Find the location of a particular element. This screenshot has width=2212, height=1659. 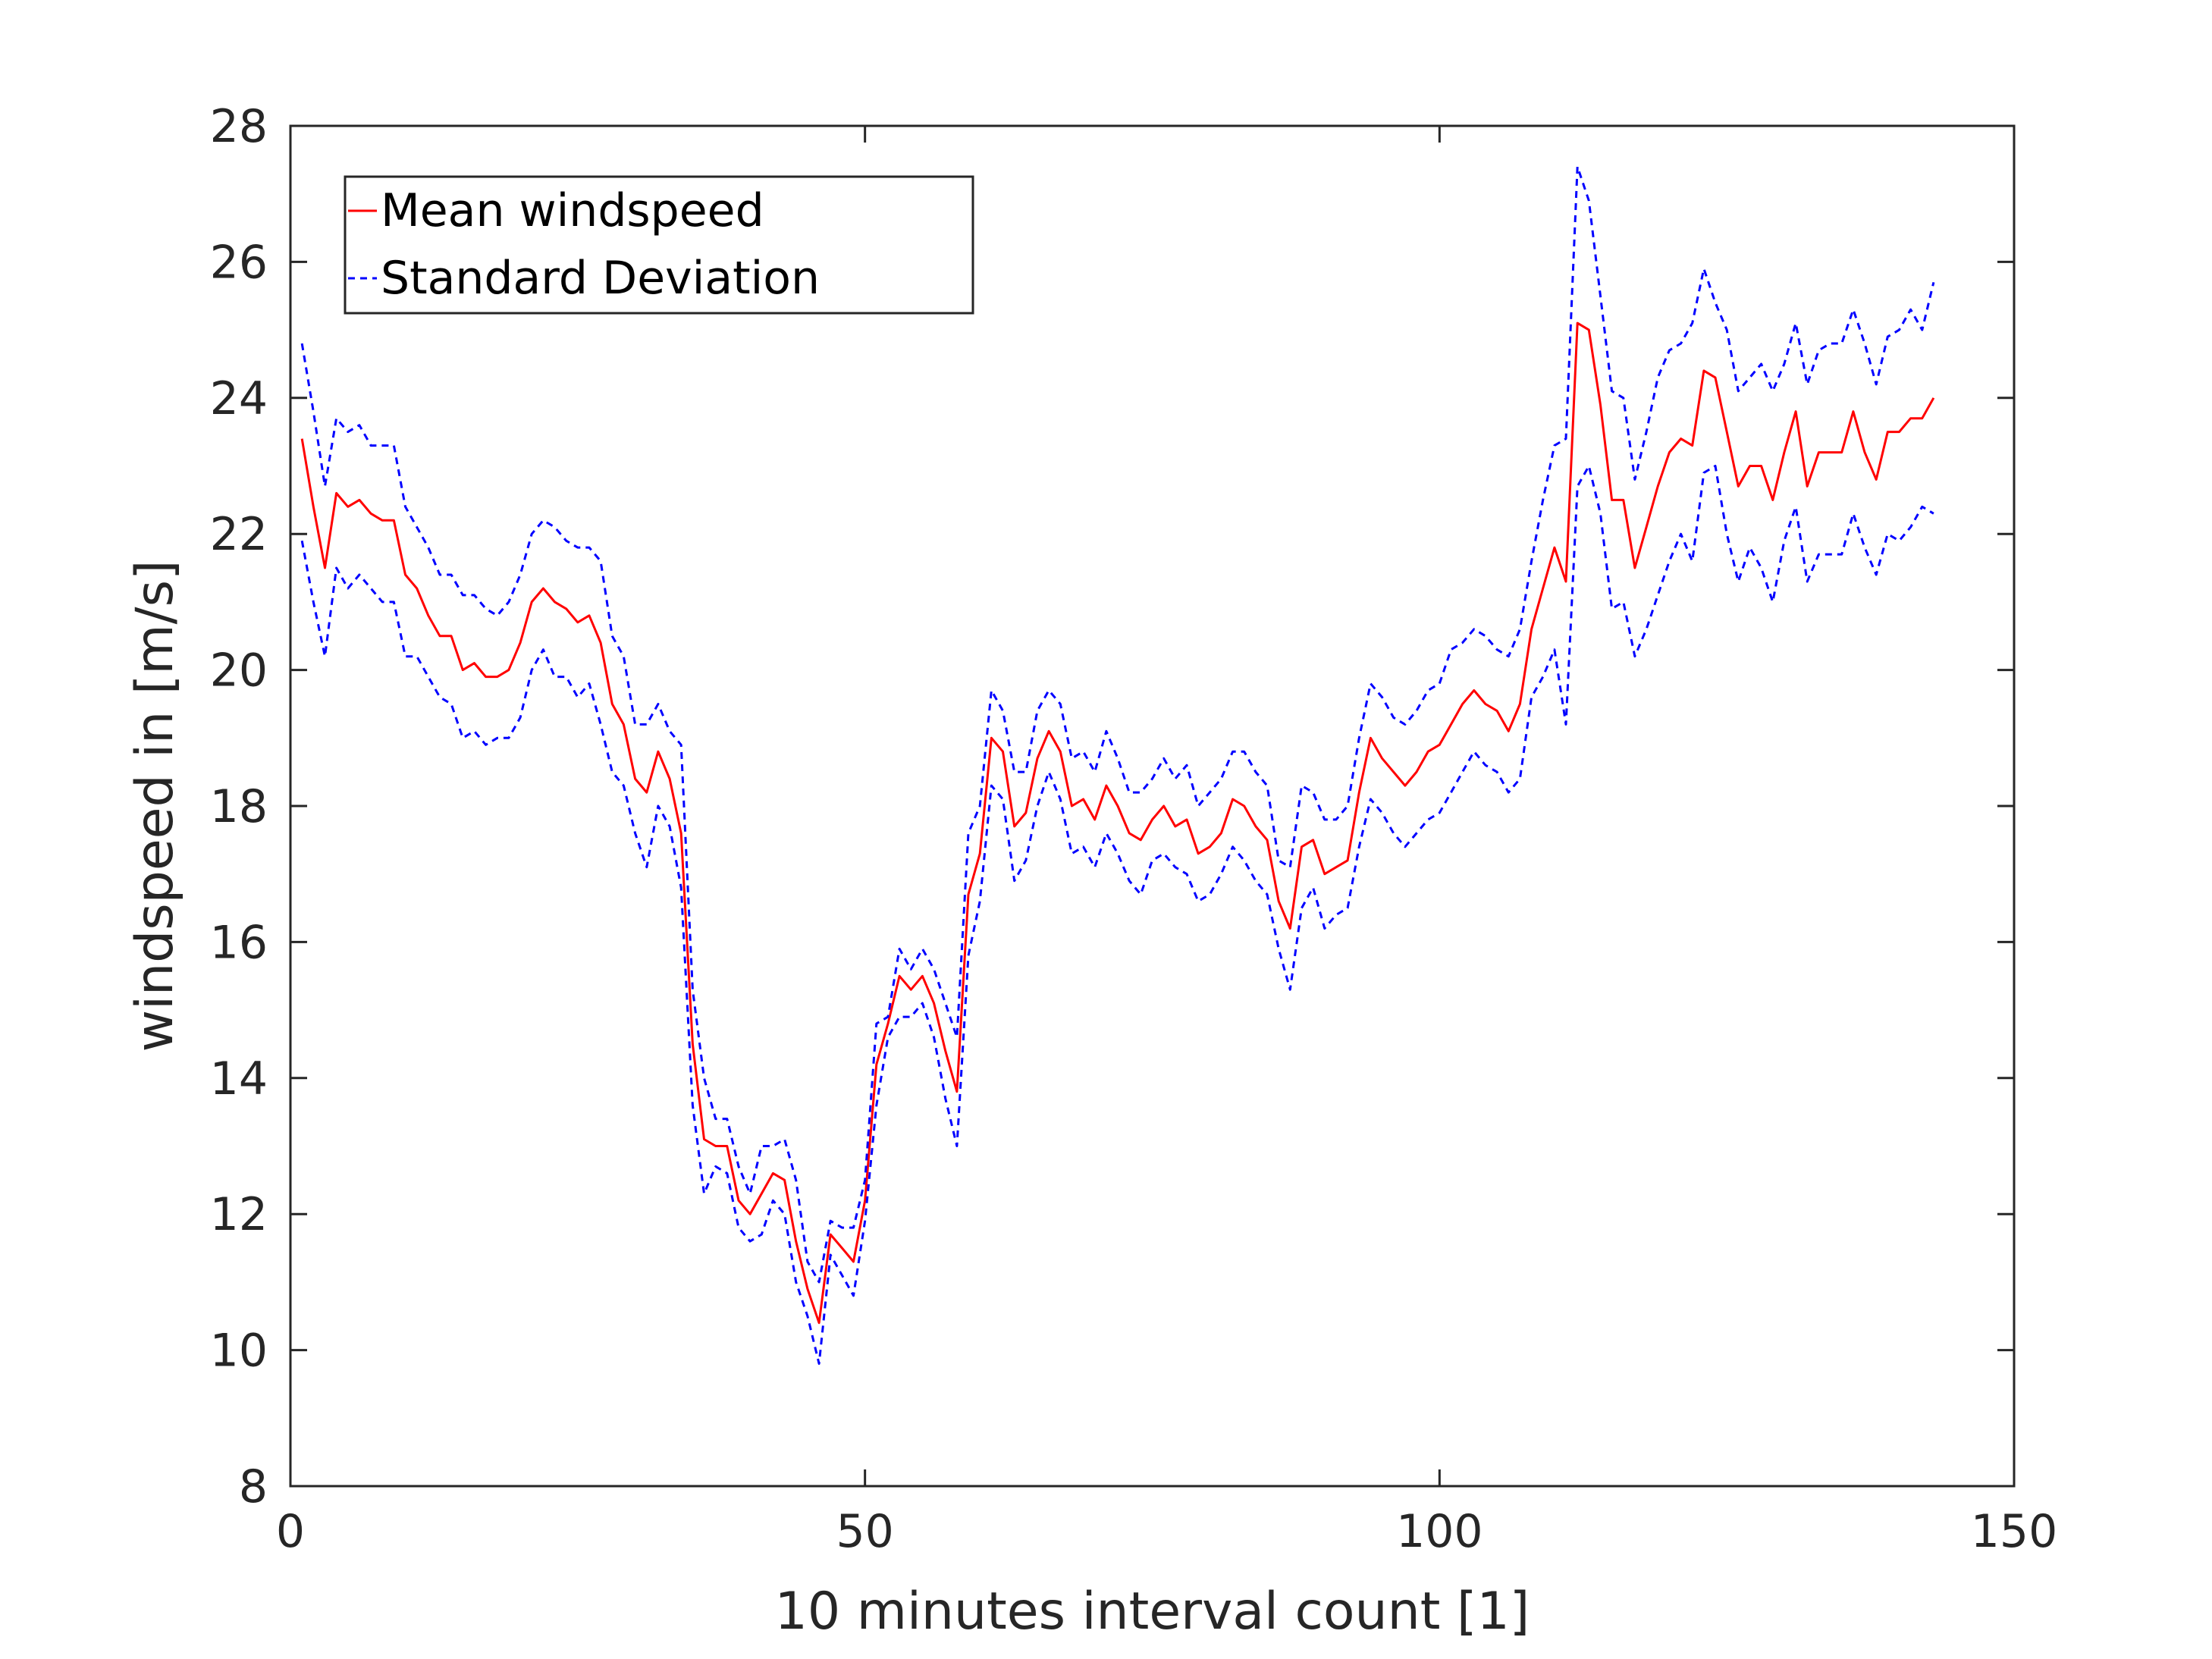

y-tick-label: 22 is located at coordinates (239, 534).